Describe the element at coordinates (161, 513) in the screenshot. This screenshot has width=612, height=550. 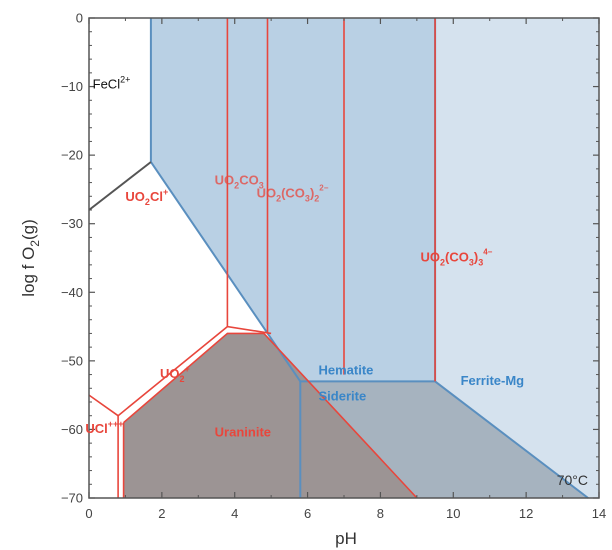
I see `x-tick-label: 2` at that location.